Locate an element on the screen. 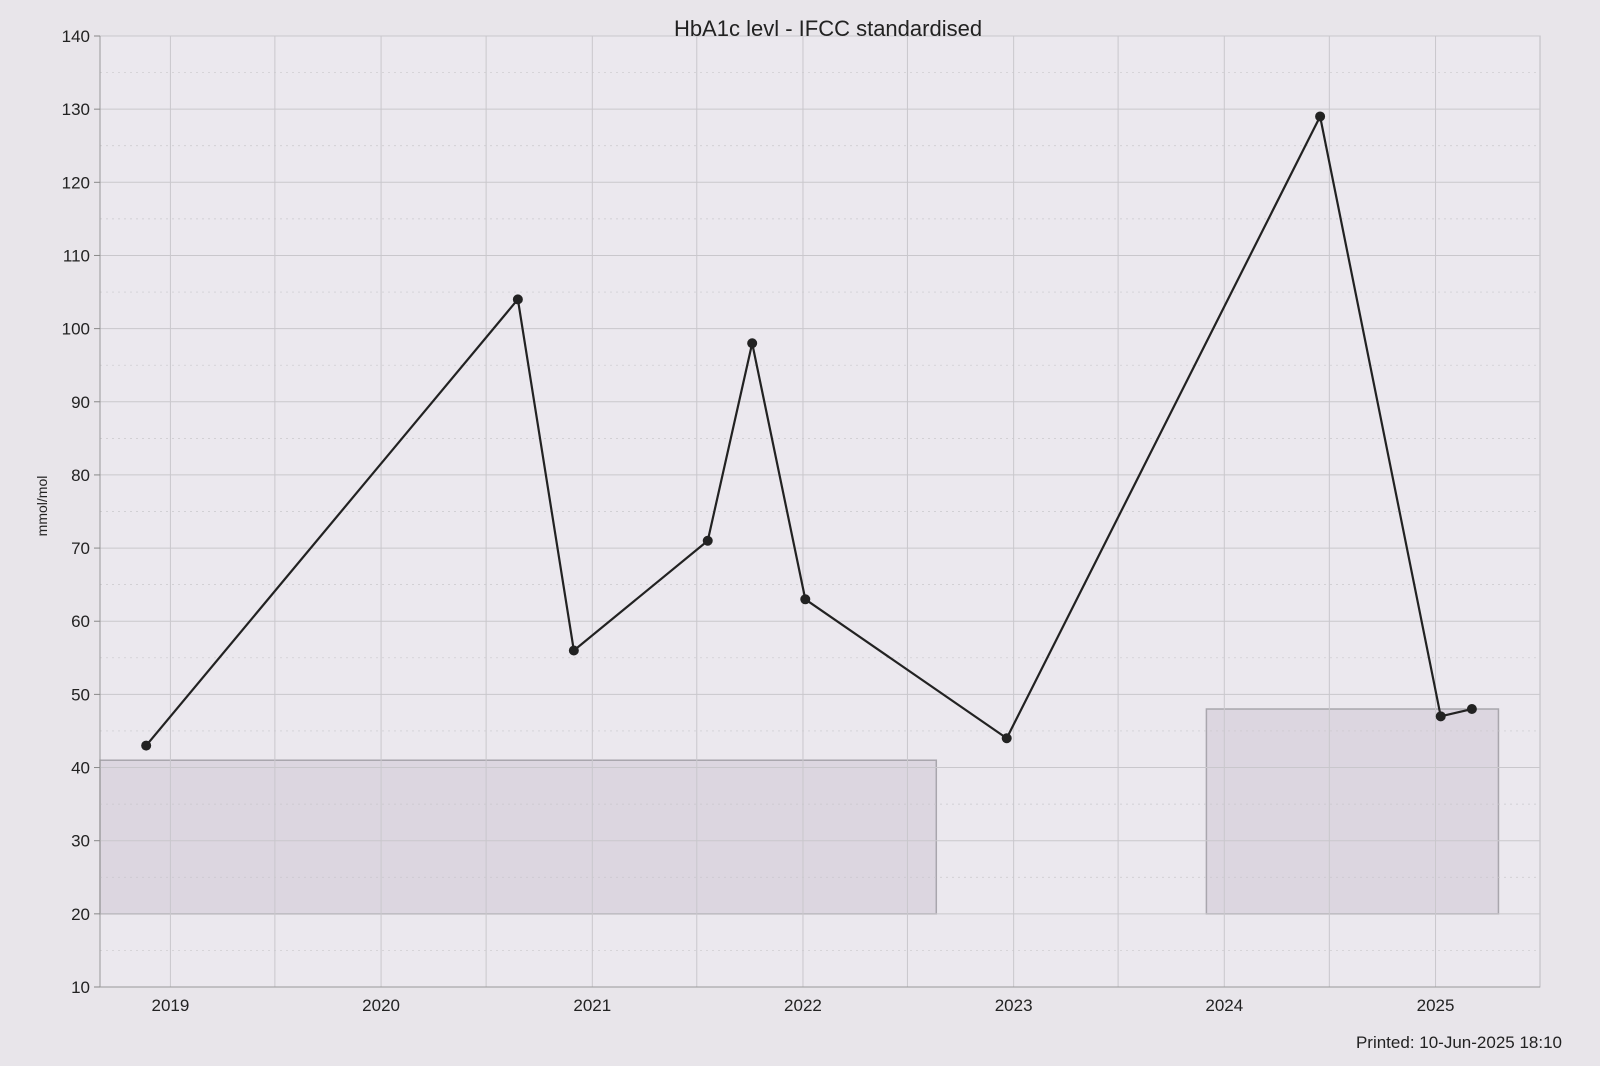 The width and height of the screenshot is (1600, 1066). y-tick-label: 20 is located at coordinates (80, 914).